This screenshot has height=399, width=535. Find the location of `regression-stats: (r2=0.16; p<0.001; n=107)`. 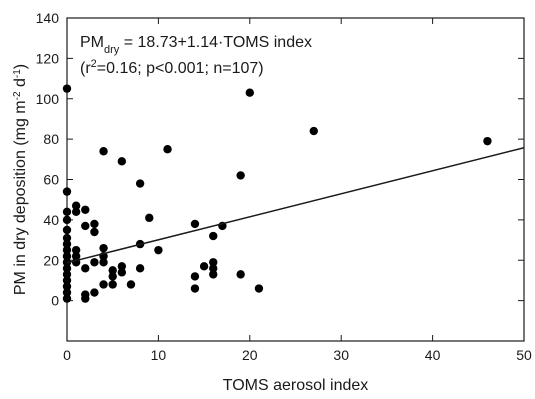

regression-stats: (r2=0.16; p<0.001; n=107) is located at coordinates (172, 67).